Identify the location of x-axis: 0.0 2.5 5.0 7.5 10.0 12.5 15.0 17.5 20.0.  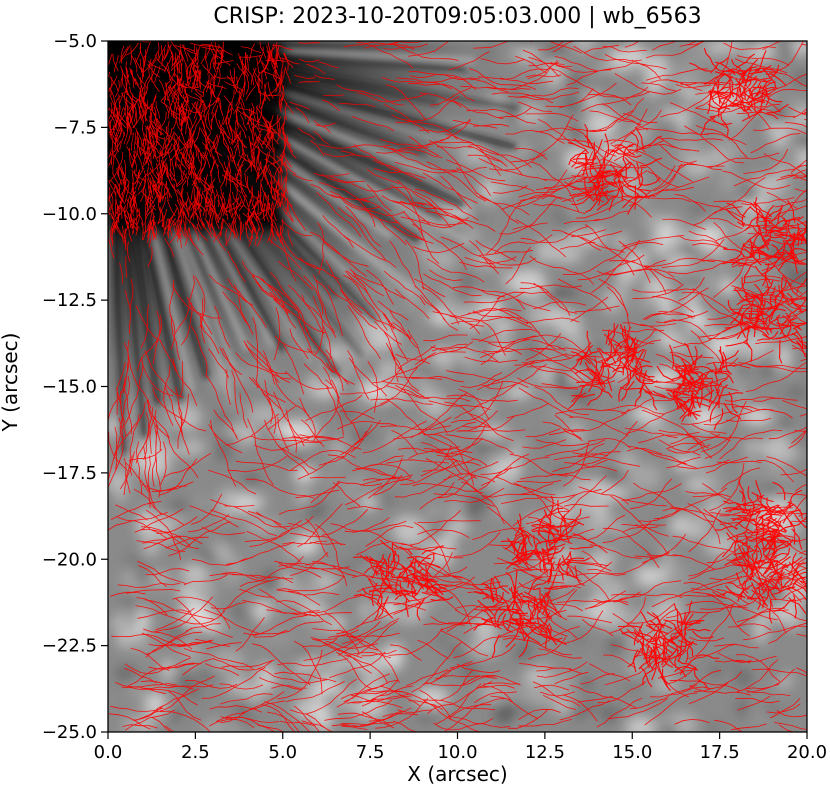
(460, 747).